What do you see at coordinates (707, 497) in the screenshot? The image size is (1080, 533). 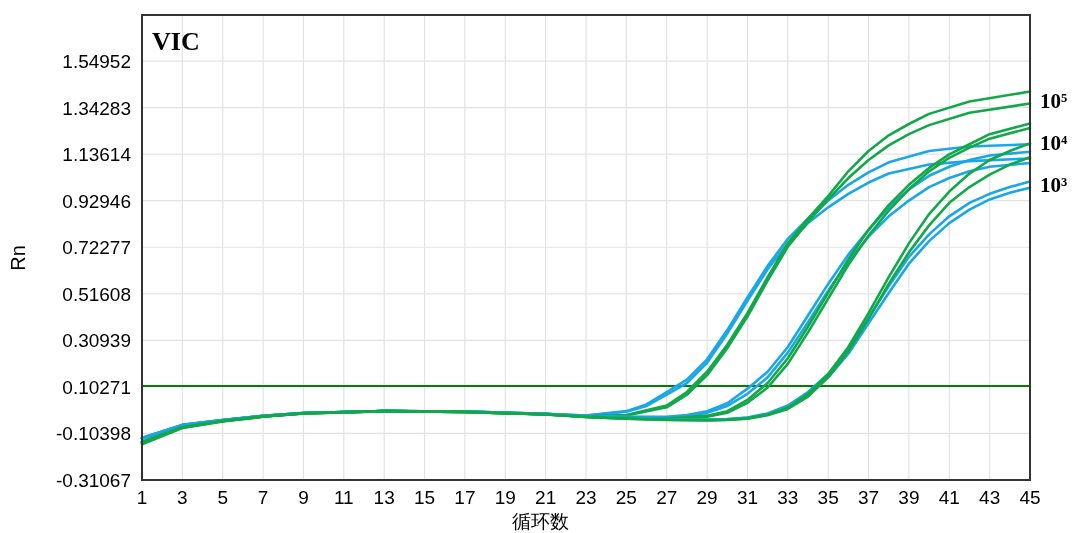 I see `x-tick-label: 29` at bounding box center [707, 497].